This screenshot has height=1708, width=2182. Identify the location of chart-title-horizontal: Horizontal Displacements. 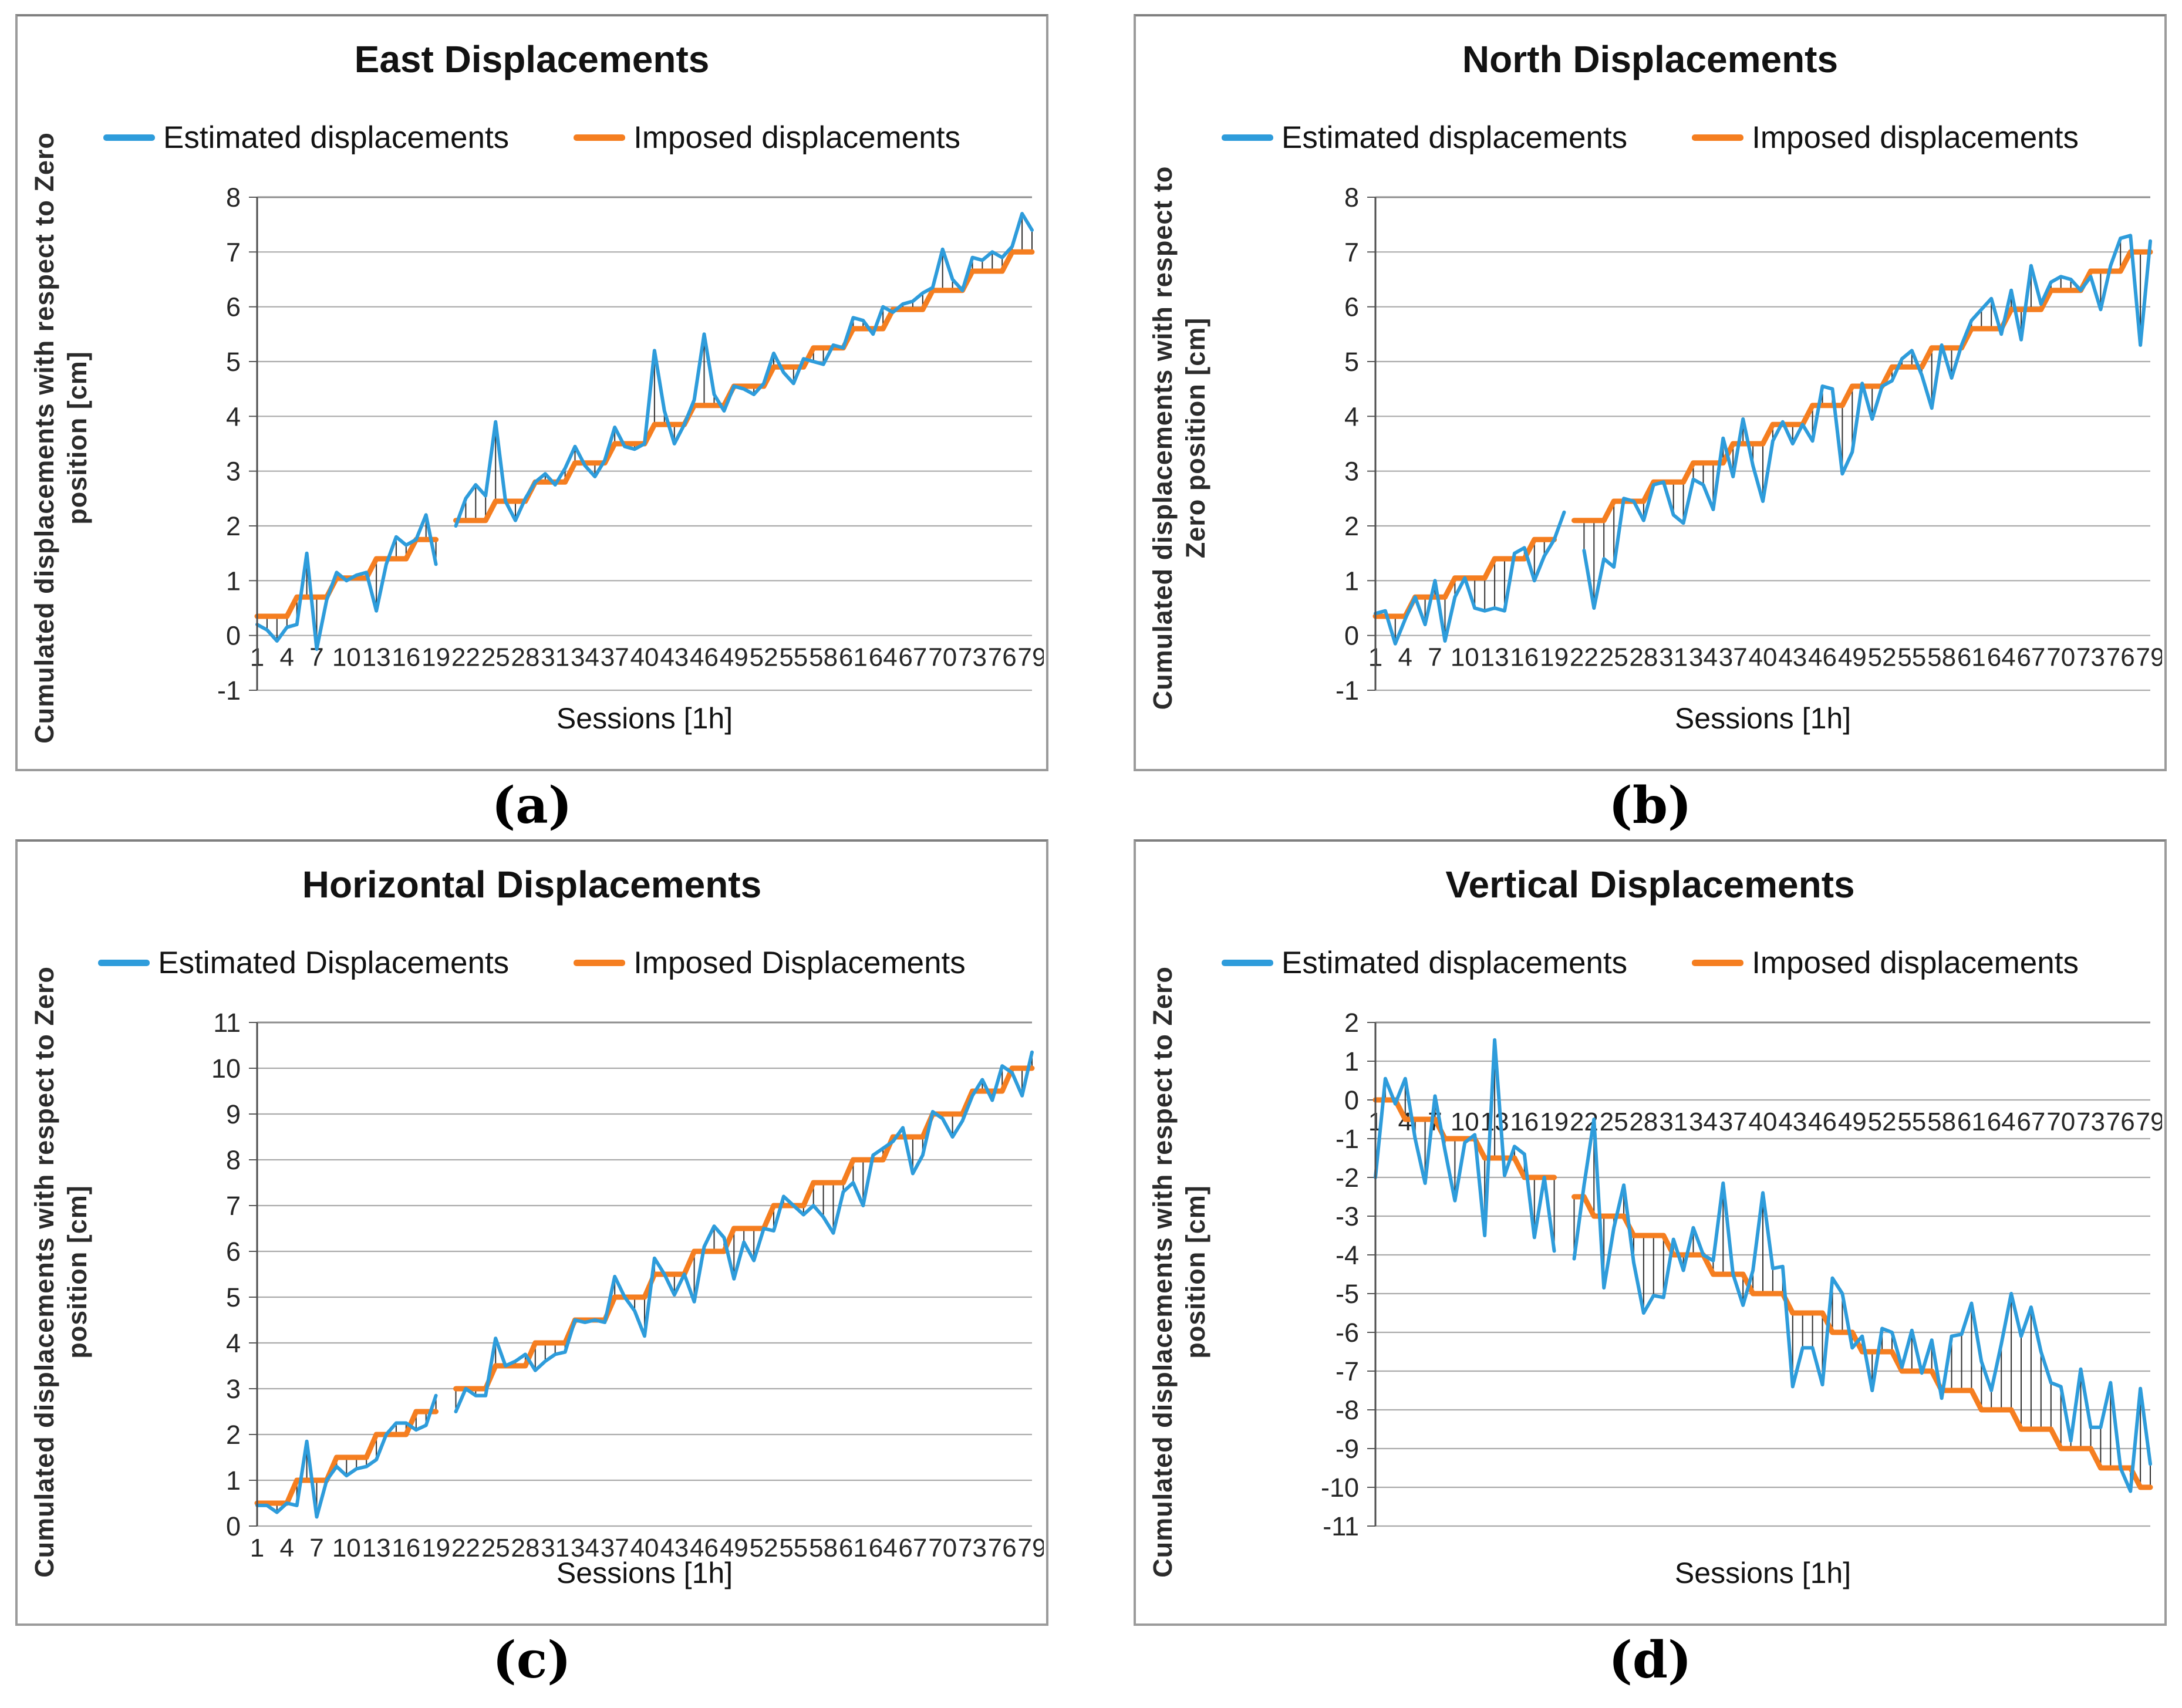
(532, 885).